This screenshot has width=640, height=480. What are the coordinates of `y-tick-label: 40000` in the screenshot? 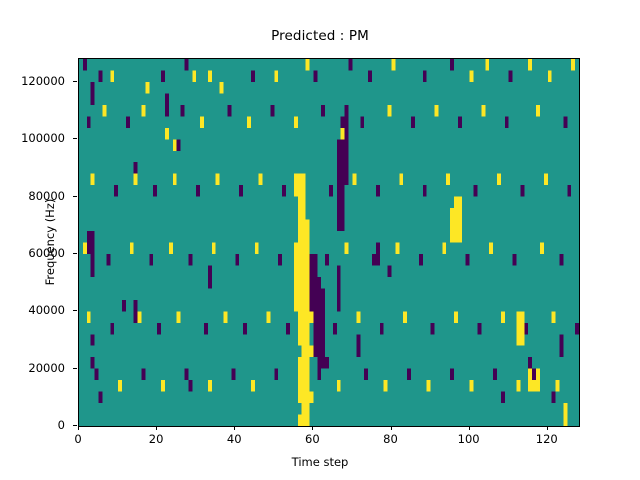 It's located at (46, 310).